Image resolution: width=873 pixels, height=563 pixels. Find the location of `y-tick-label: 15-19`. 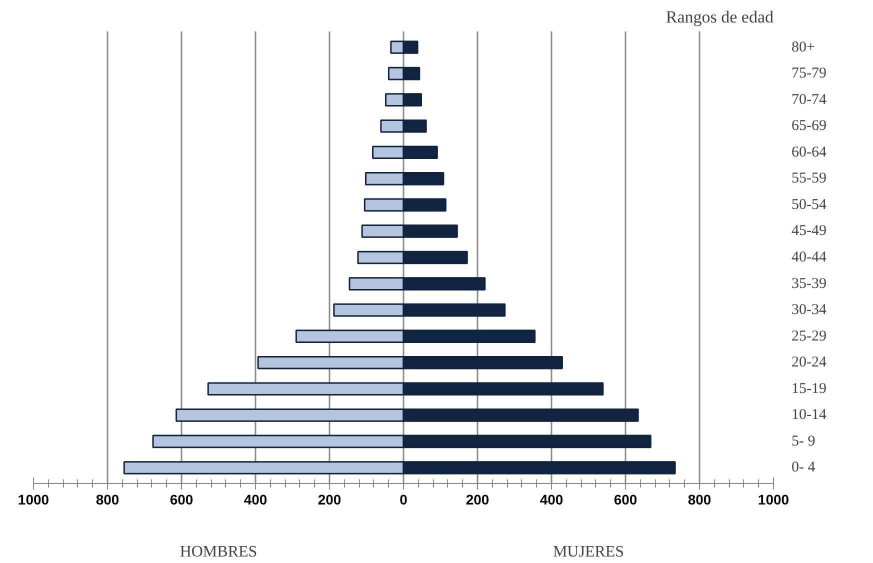

y-tick-label: 15-19 is located at coordinates (809, 388).